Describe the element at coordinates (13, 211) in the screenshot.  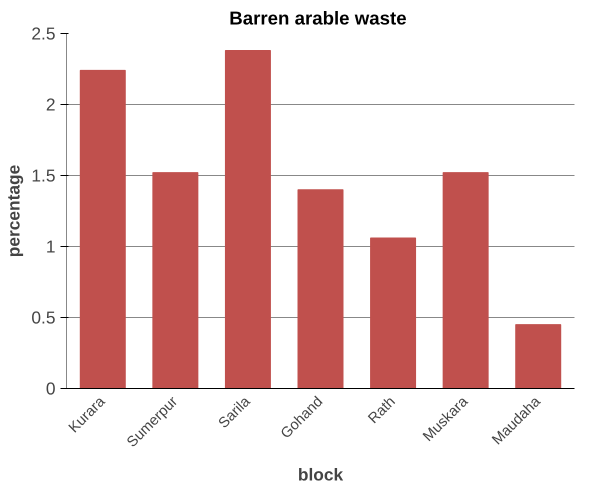
I see `y-axis-title: percentage` at that location.